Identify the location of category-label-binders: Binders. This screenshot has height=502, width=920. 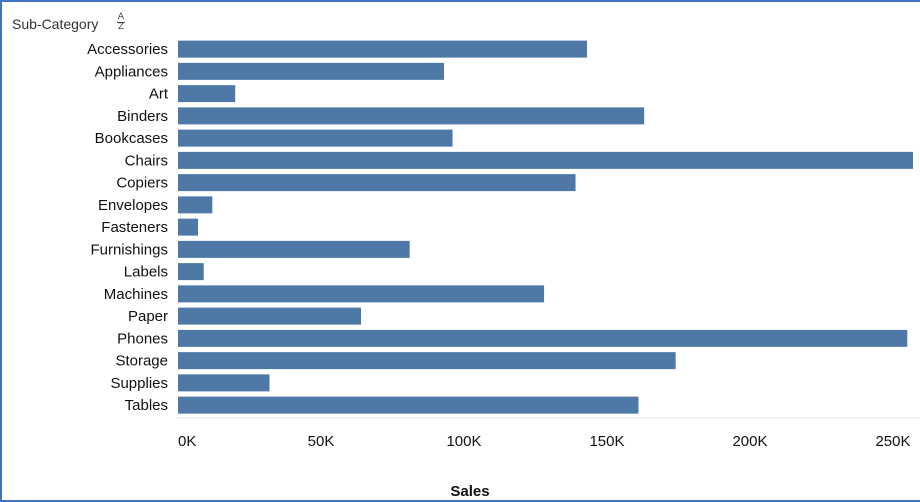
(142, 116).